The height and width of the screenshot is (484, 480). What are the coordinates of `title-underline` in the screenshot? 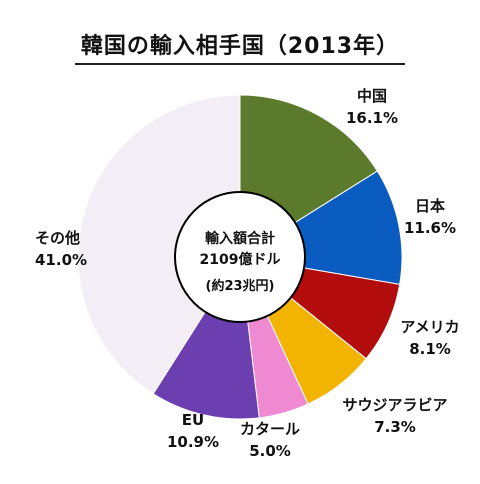 It's located at (240, 64).